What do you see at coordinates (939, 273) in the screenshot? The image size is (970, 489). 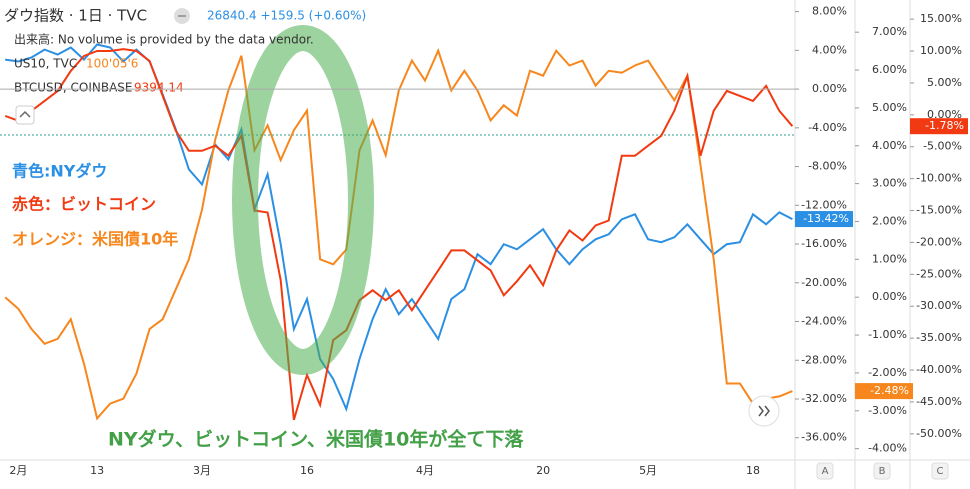 I see `y-tick-label: -25.00%` at bounding box center [939, 273].